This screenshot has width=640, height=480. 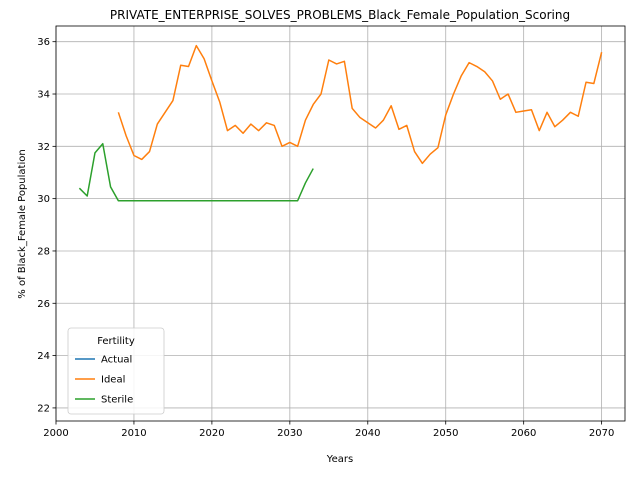 What do you see at coordinates (133, 433) in the screenshot?
I see `x-tick-label: 2010` at bounding box center [133, 433].